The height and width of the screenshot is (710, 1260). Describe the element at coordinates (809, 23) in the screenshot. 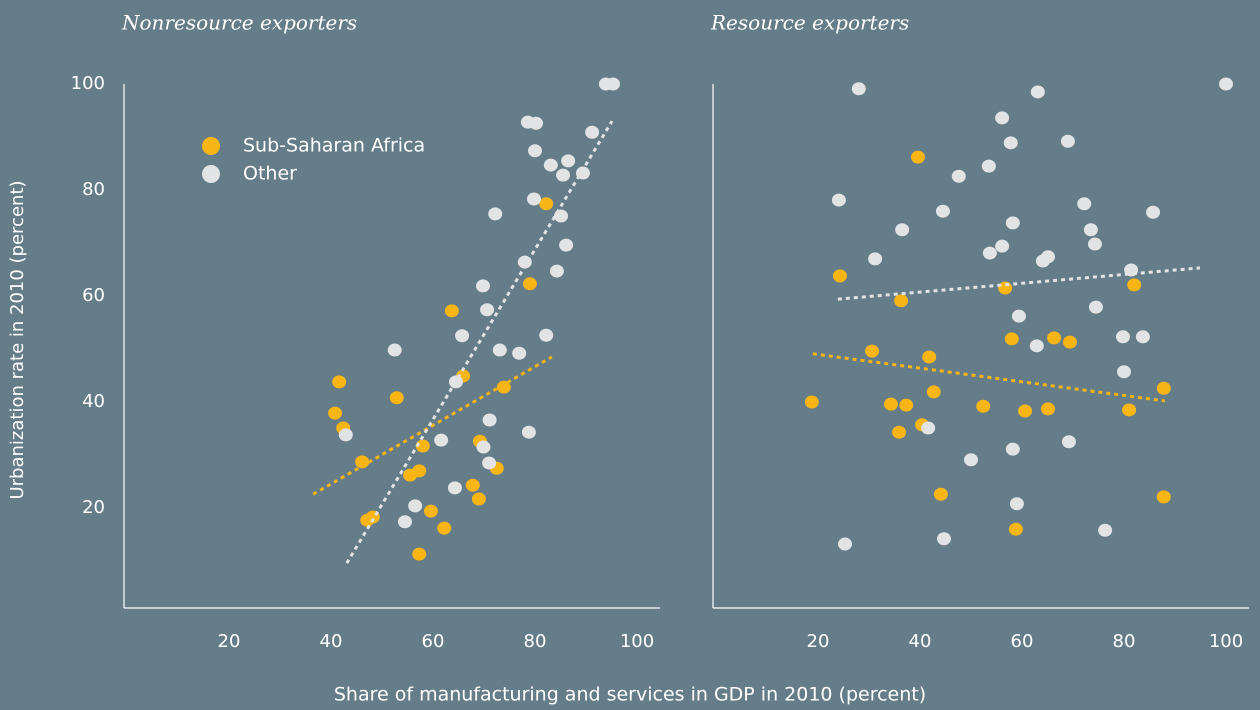

I see `panel-title: Resource exporters` at that location.